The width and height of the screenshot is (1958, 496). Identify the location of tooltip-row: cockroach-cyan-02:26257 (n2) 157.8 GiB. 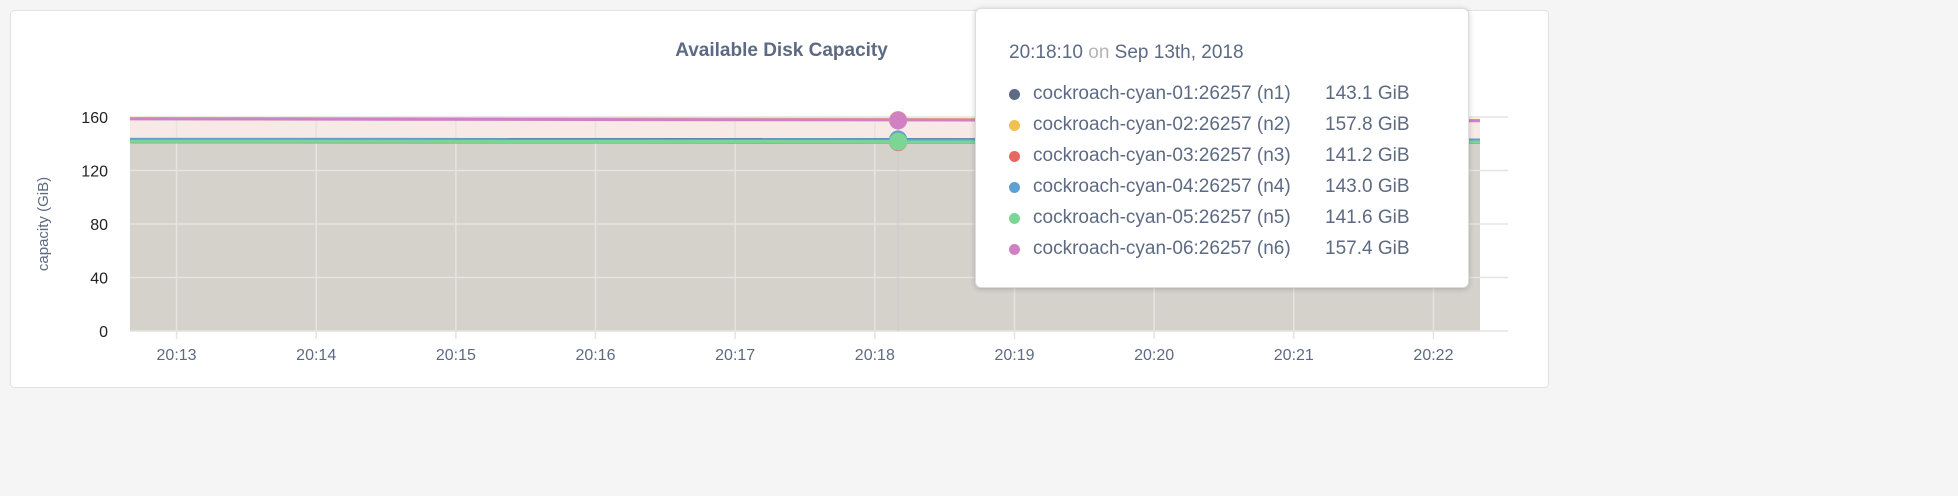
(1209, 125).